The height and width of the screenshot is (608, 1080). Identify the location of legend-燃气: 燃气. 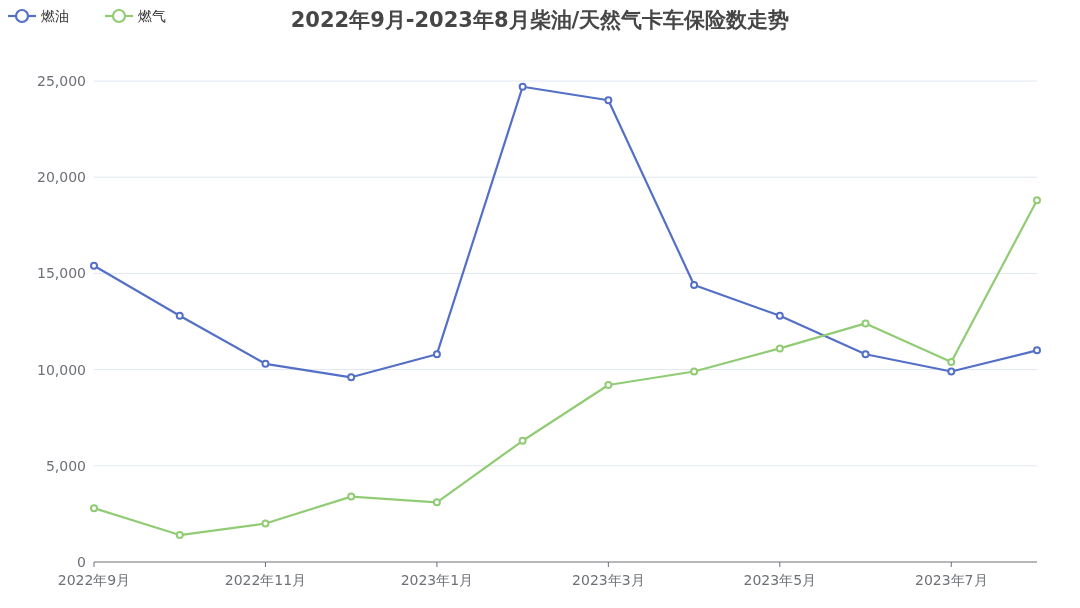
(135, 16).